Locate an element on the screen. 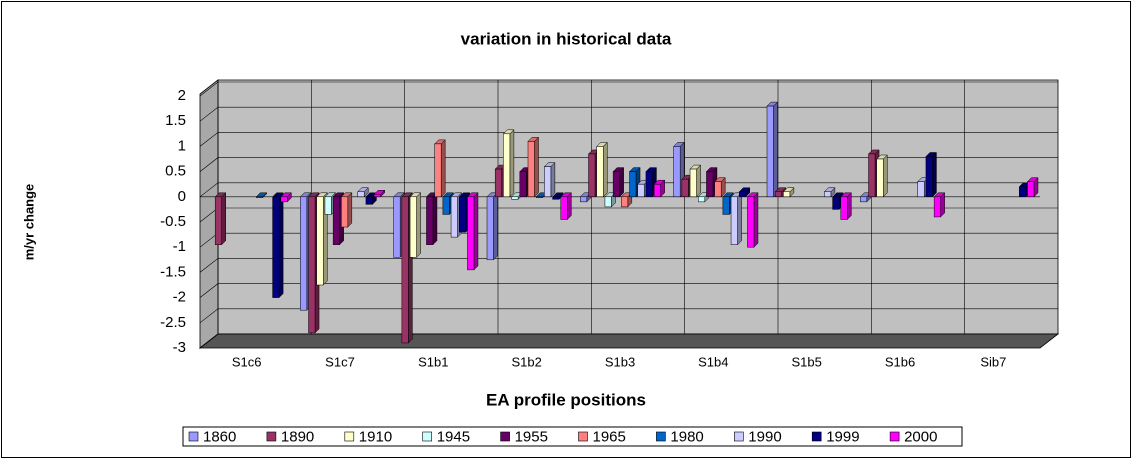 This screenshot has height=464, width=1133. y-tick-label: 0 is located at coordinates (182, 196).